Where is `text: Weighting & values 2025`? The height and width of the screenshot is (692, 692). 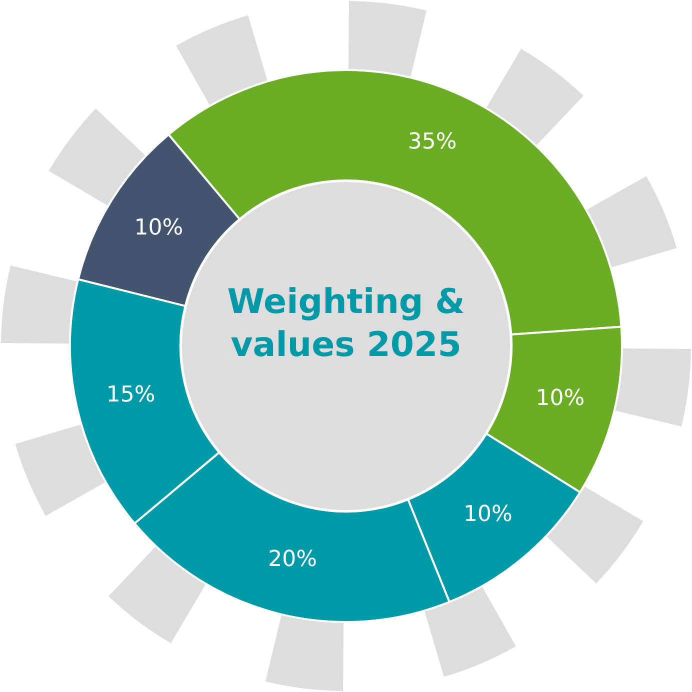
text: Weighting & values 2025 is located at coordinates (346, 324).